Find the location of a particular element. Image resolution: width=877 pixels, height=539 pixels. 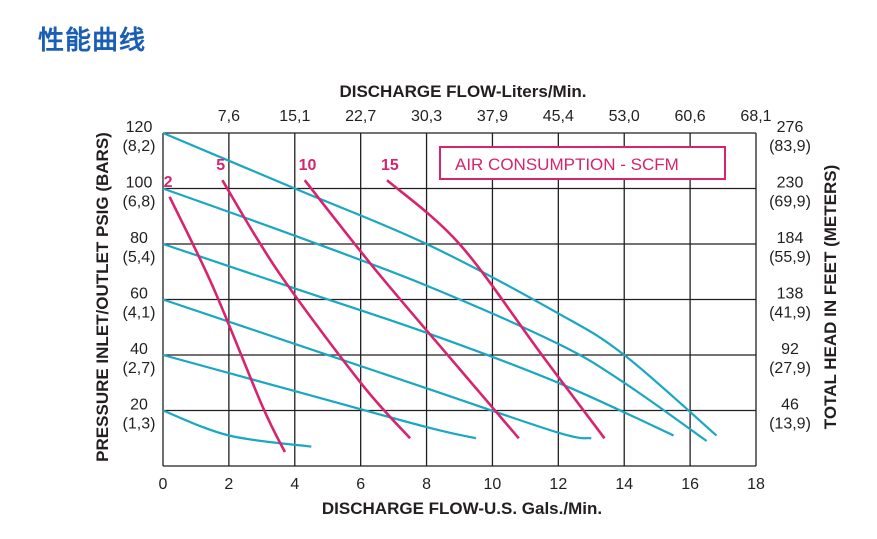

x-tick-top: 22,7 is located at coordinates (360, 116).